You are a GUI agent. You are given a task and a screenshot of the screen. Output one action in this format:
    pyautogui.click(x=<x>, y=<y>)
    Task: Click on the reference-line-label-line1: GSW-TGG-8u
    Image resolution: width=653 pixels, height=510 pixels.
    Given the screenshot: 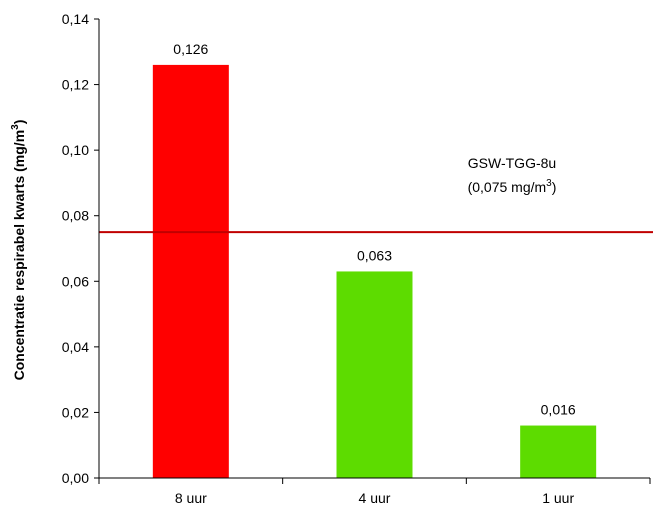 What is the action you would take?
    pyautogui.click(x=512, y=163)
    